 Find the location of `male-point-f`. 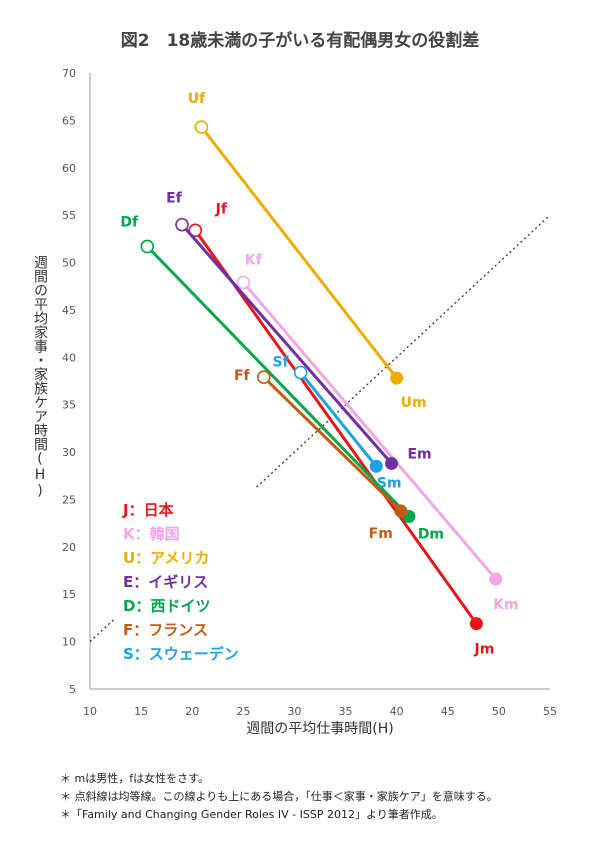

male-point-f is located at coordinates (401, 511).